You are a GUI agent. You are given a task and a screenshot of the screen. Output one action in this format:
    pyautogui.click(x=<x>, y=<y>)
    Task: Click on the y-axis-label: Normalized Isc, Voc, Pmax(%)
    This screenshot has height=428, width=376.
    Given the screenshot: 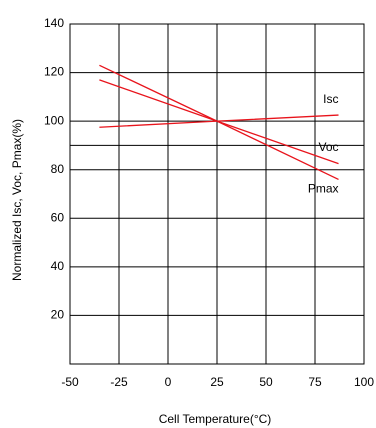 What is the action you would take?
    pyautogui.click(x=17, y=200)
    